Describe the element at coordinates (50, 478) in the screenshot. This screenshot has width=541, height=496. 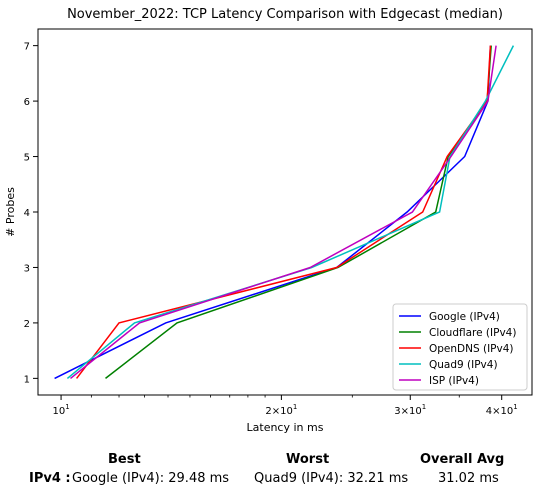
I see `ipv4-row-label: IPv4 :` at that location.